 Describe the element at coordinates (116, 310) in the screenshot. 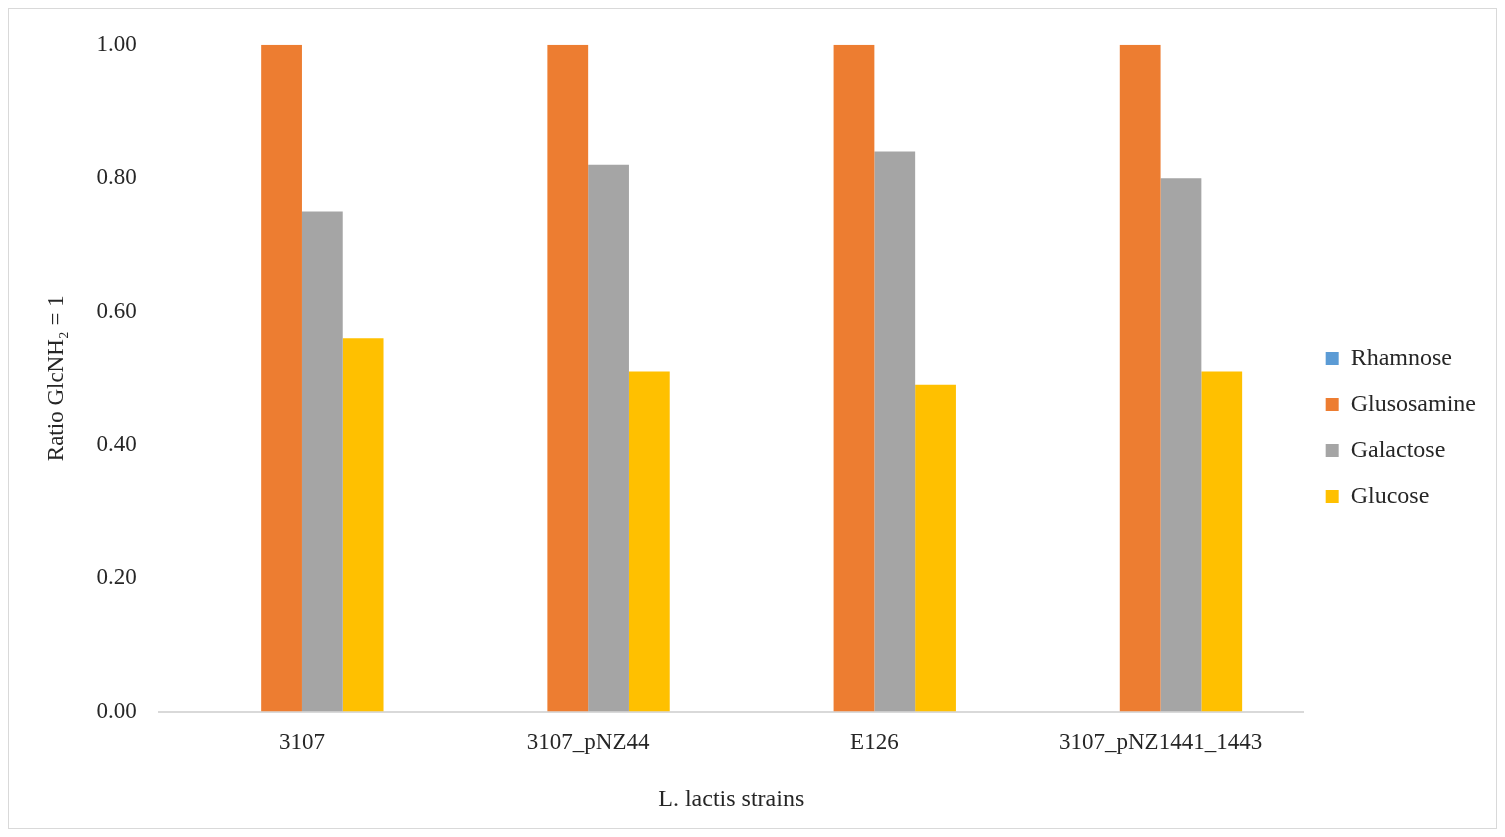

I see `y-tick-label: 0.60` at that location.